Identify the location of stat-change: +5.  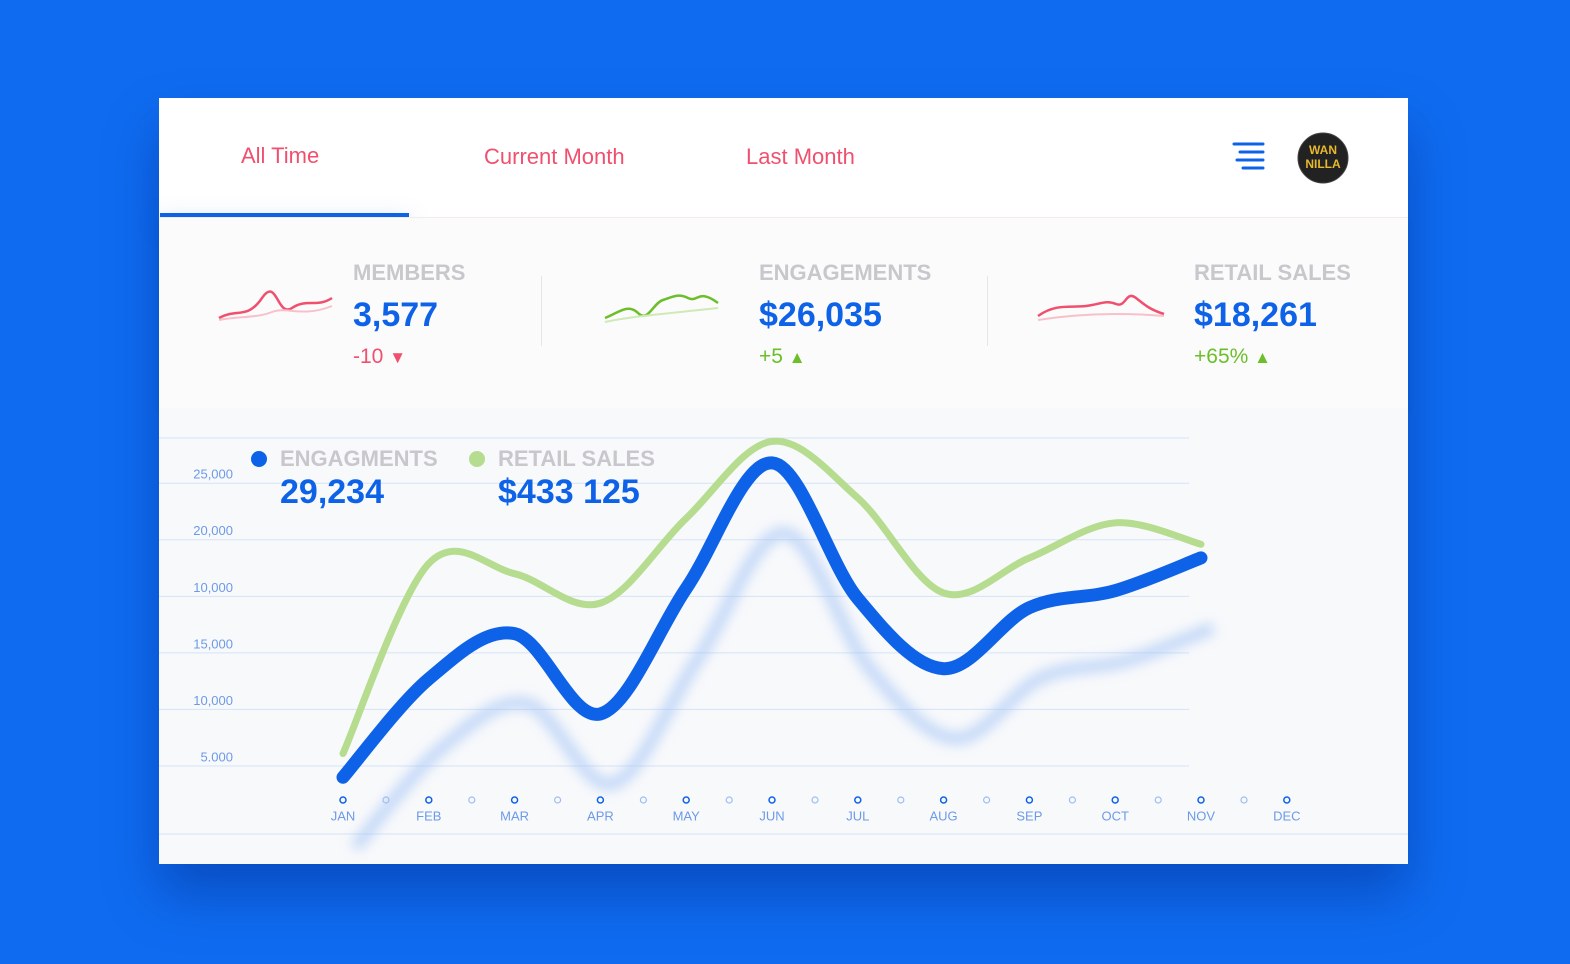
(771, 356).